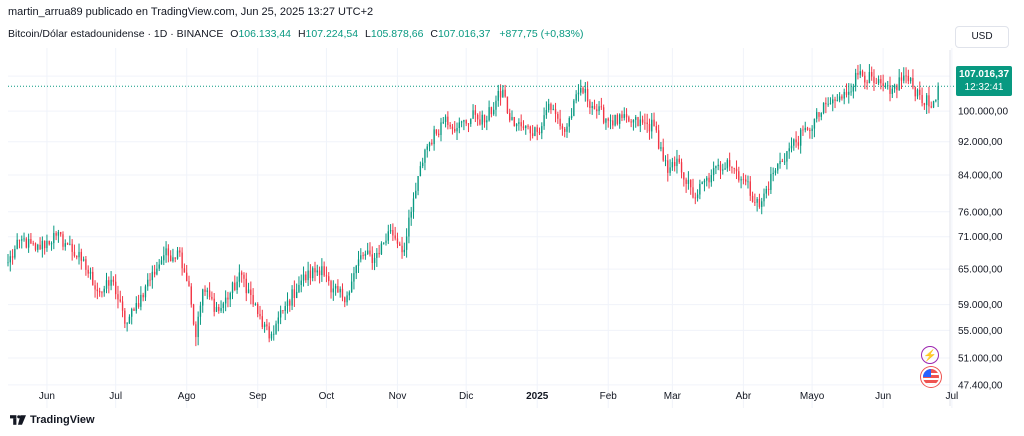  I want to click on currency-button: USD, so click(982, 37).